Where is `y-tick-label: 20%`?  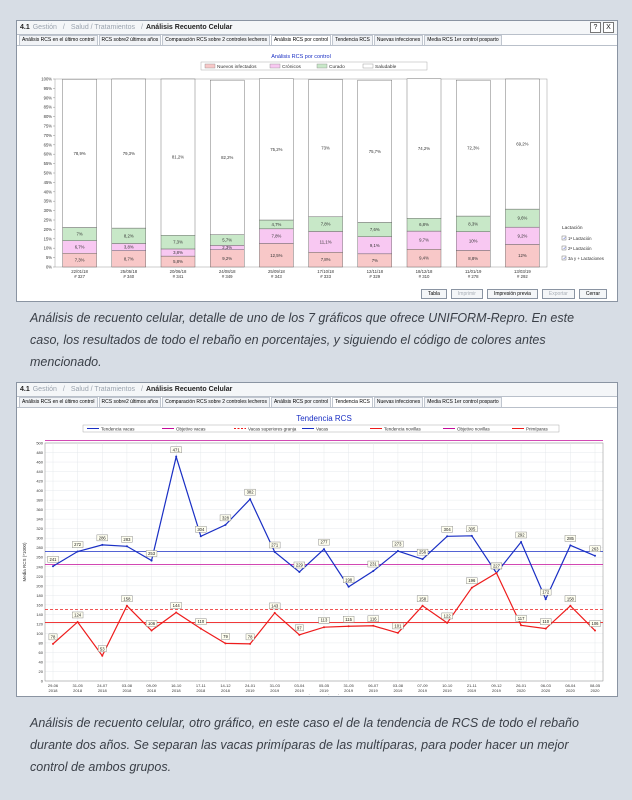 y-tick-label: 20% is located at coordinates (48, 229).